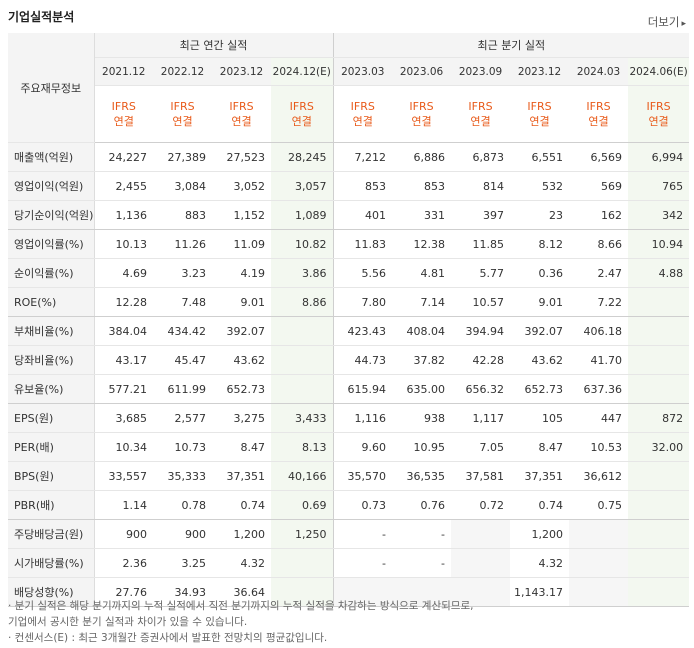 The image size is (694, 648). Describe the element at coordinates (481, 215) in the screenshot. I see `value-cell: 397` at that location.